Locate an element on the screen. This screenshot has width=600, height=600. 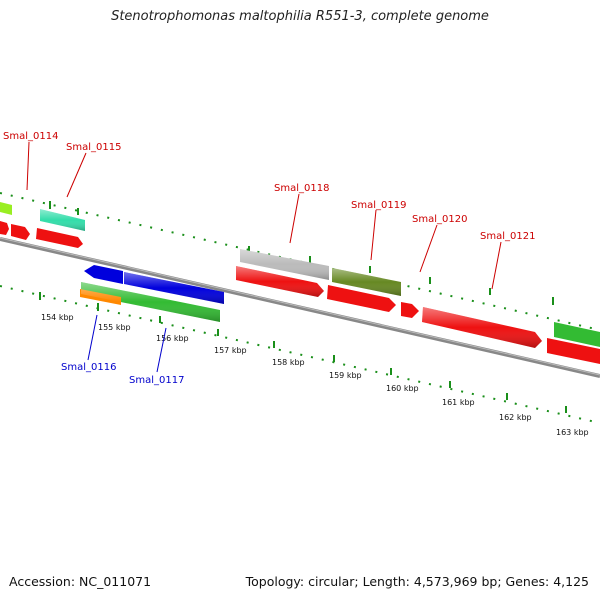
gene-label-smal-0116: Smal_0116 is located at coordinates (88, 367).